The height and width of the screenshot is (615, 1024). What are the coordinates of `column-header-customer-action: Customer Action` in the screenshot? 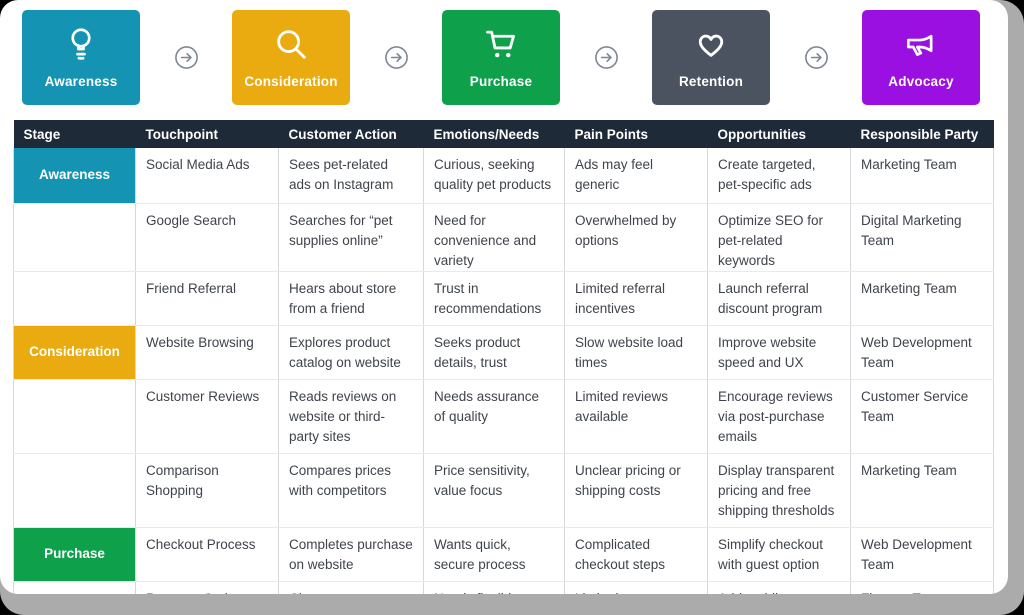 It's located at (351, 134).